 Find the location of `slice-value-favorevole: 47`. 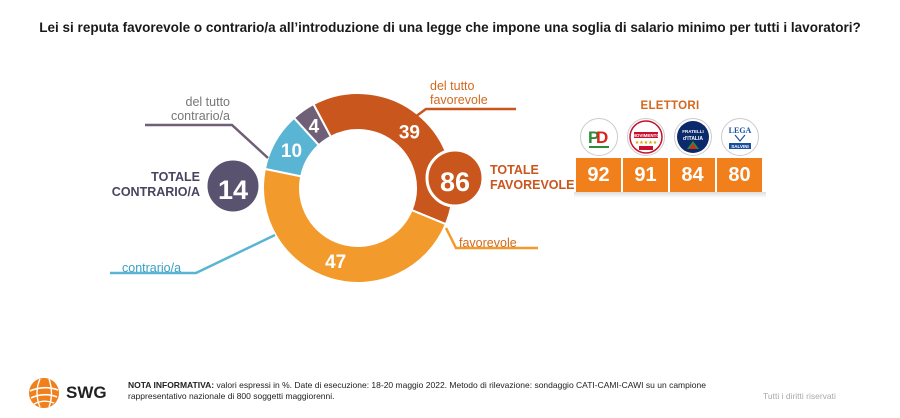

slice-value-favorevole: 47 is located at coordinates (335, 262).